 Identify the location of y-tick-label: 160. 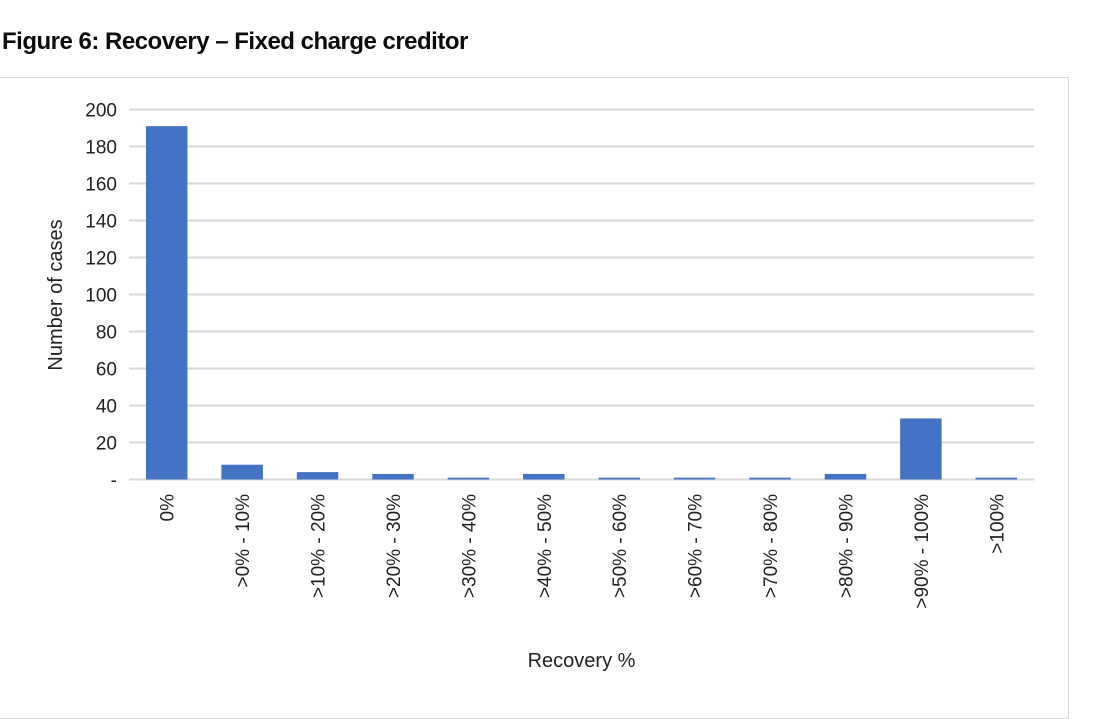
(101, 185).